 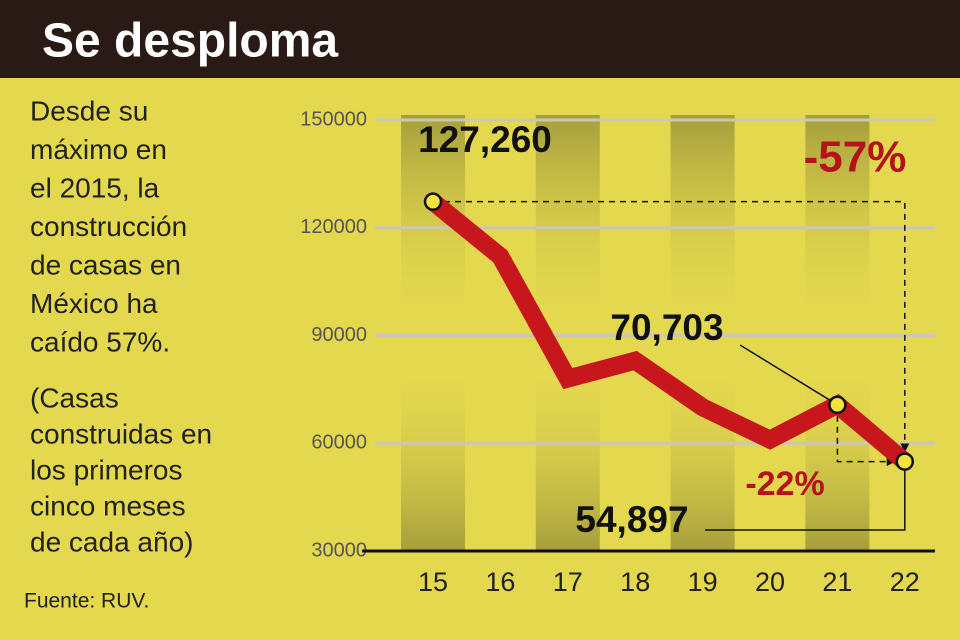 What do you see at coordinates (86, 601) in the screenshot?
I see `source: Fuente: RUV.` at bounding box center [86, 601].